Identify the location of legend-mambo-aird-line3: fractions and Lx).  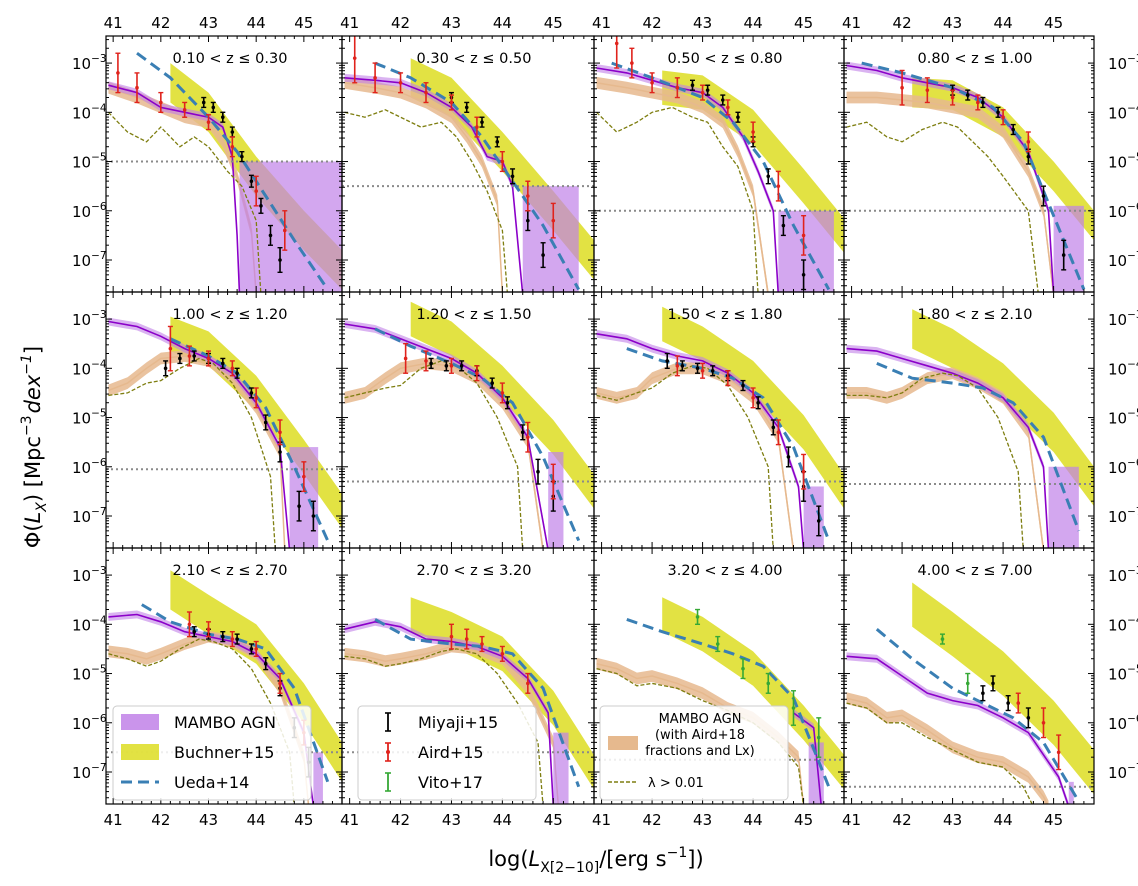
(699, 751).